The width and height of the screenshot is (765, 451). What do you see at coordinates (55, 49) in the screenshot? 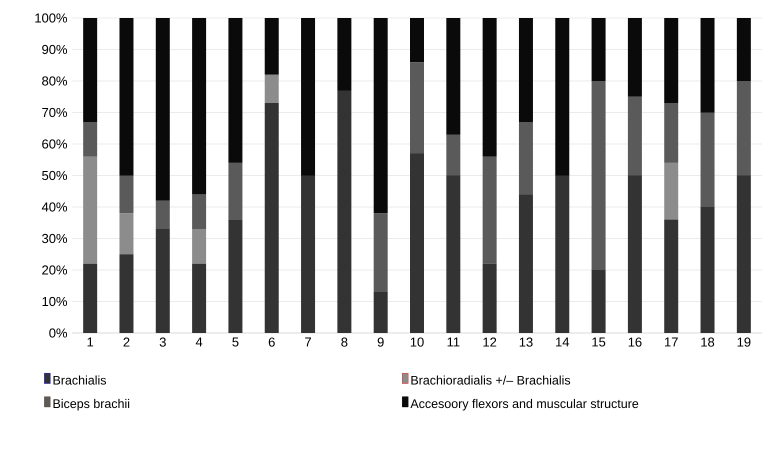
I see `y-tick-label: 90%` at bounding box center [55, 49].